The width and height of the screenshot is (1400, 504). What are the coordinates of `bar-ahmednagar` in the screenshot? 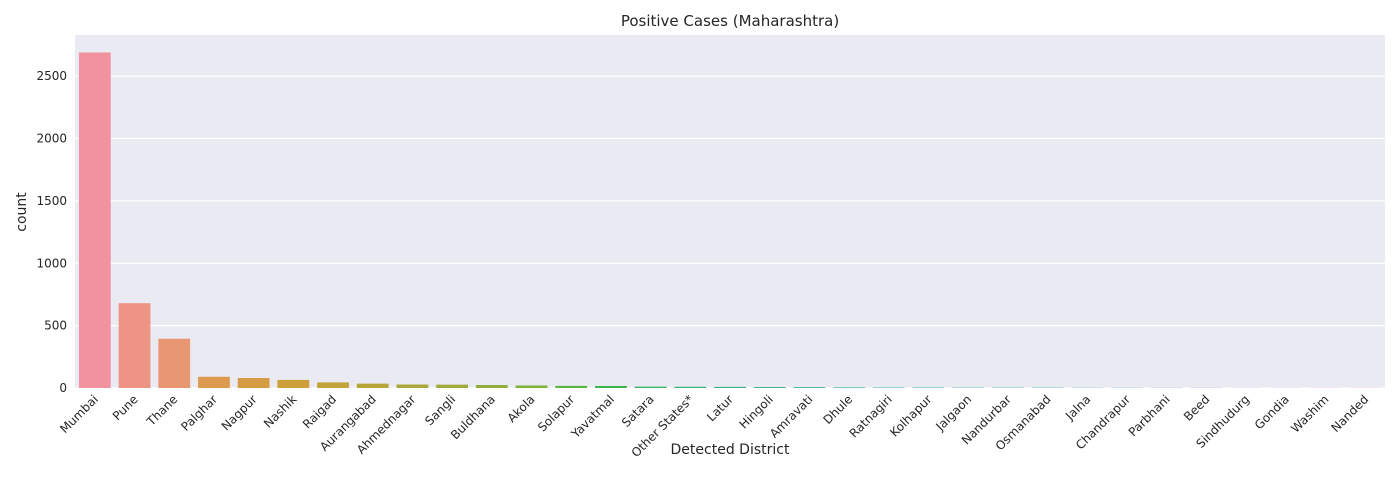 It's located at (413, 386).